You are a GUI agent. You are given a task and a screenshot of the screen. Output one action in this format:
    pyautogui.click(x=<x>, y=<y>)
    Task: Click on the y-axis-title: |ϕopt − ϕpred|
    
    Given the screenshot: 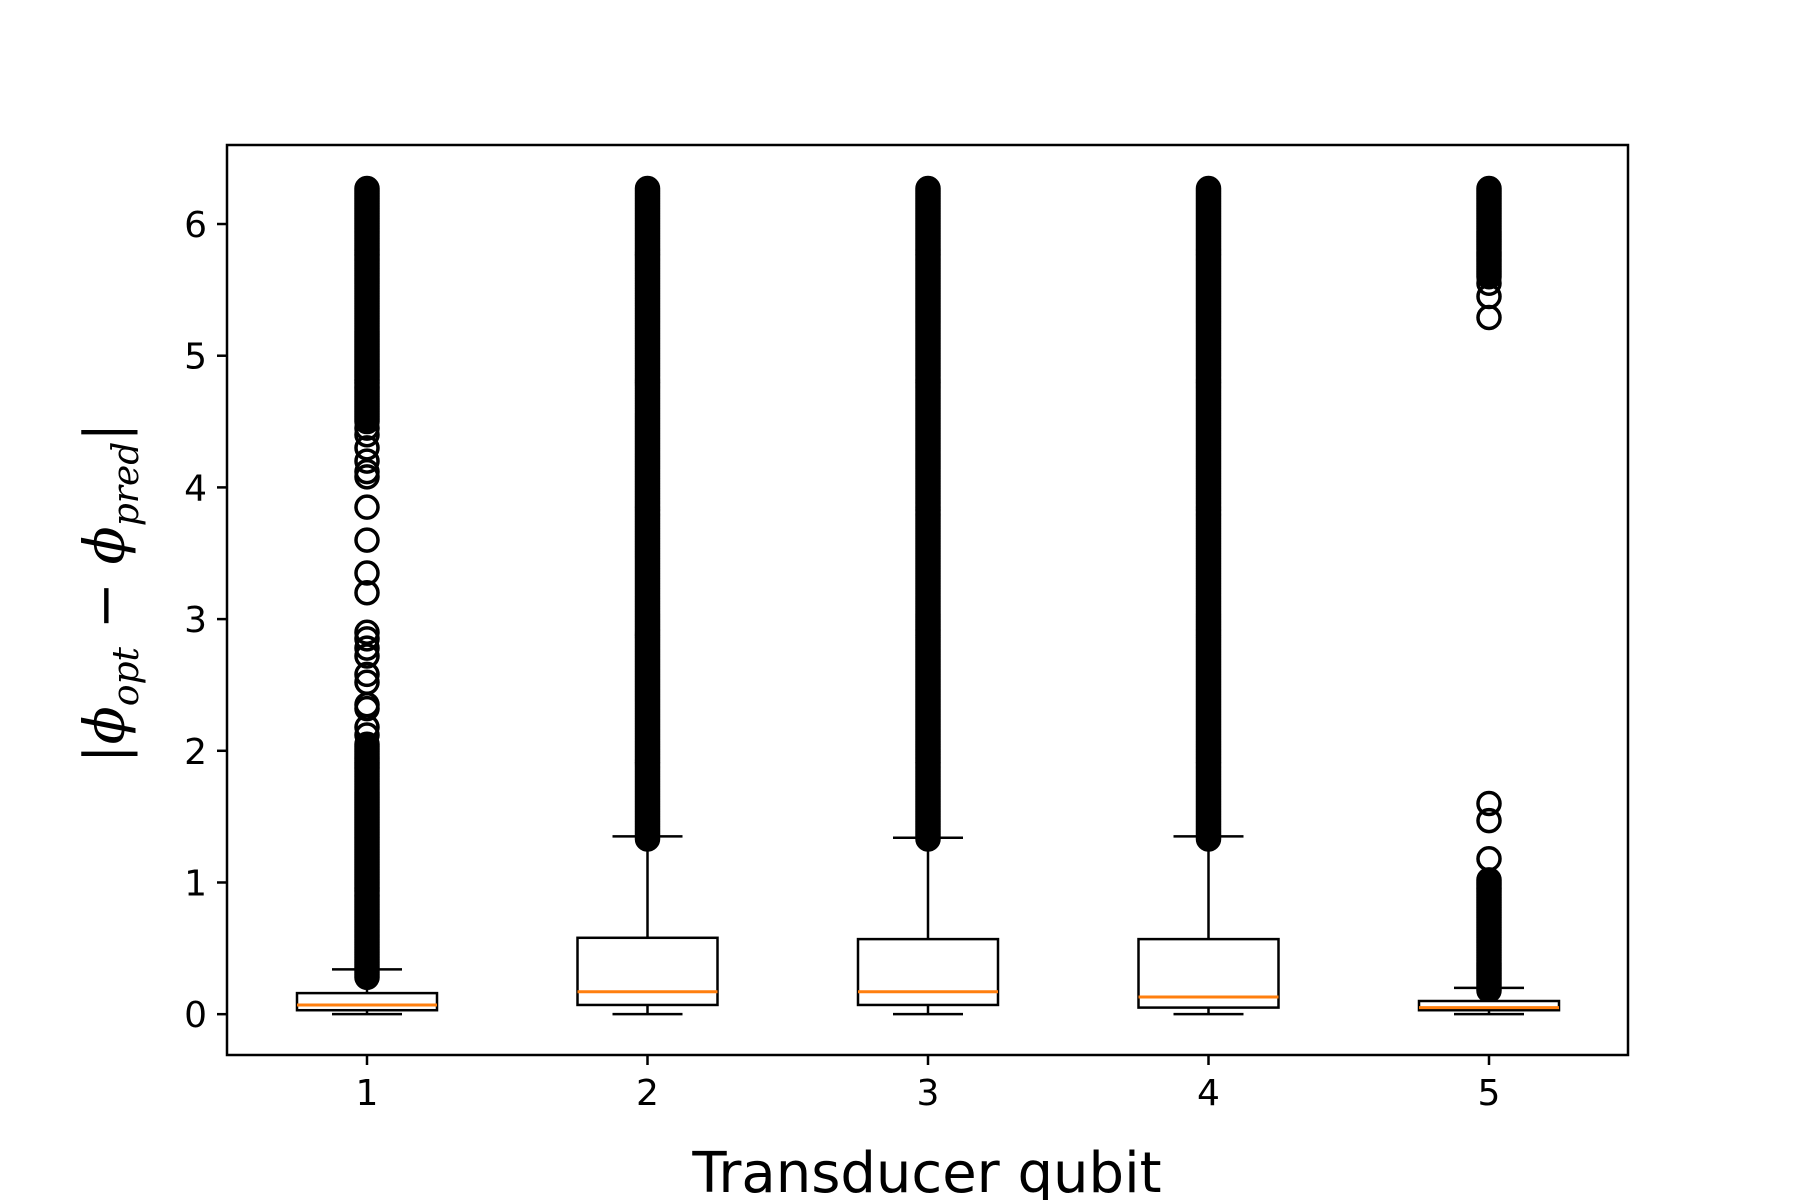 What is the action you would take?
    pyautogui.click(x=110, y=593)
    